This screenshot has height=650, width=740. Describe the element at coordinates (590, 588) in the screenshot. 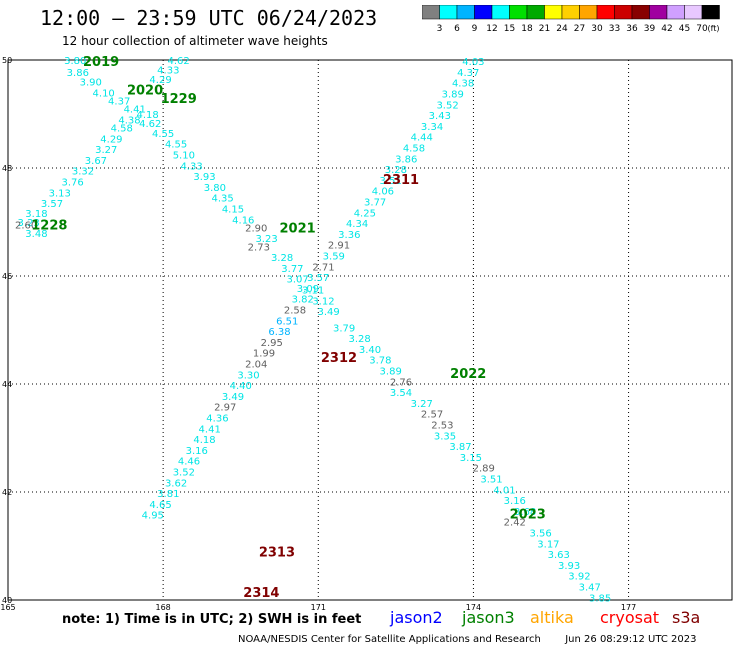

I see `wave-height-value: 3.47` at that location.